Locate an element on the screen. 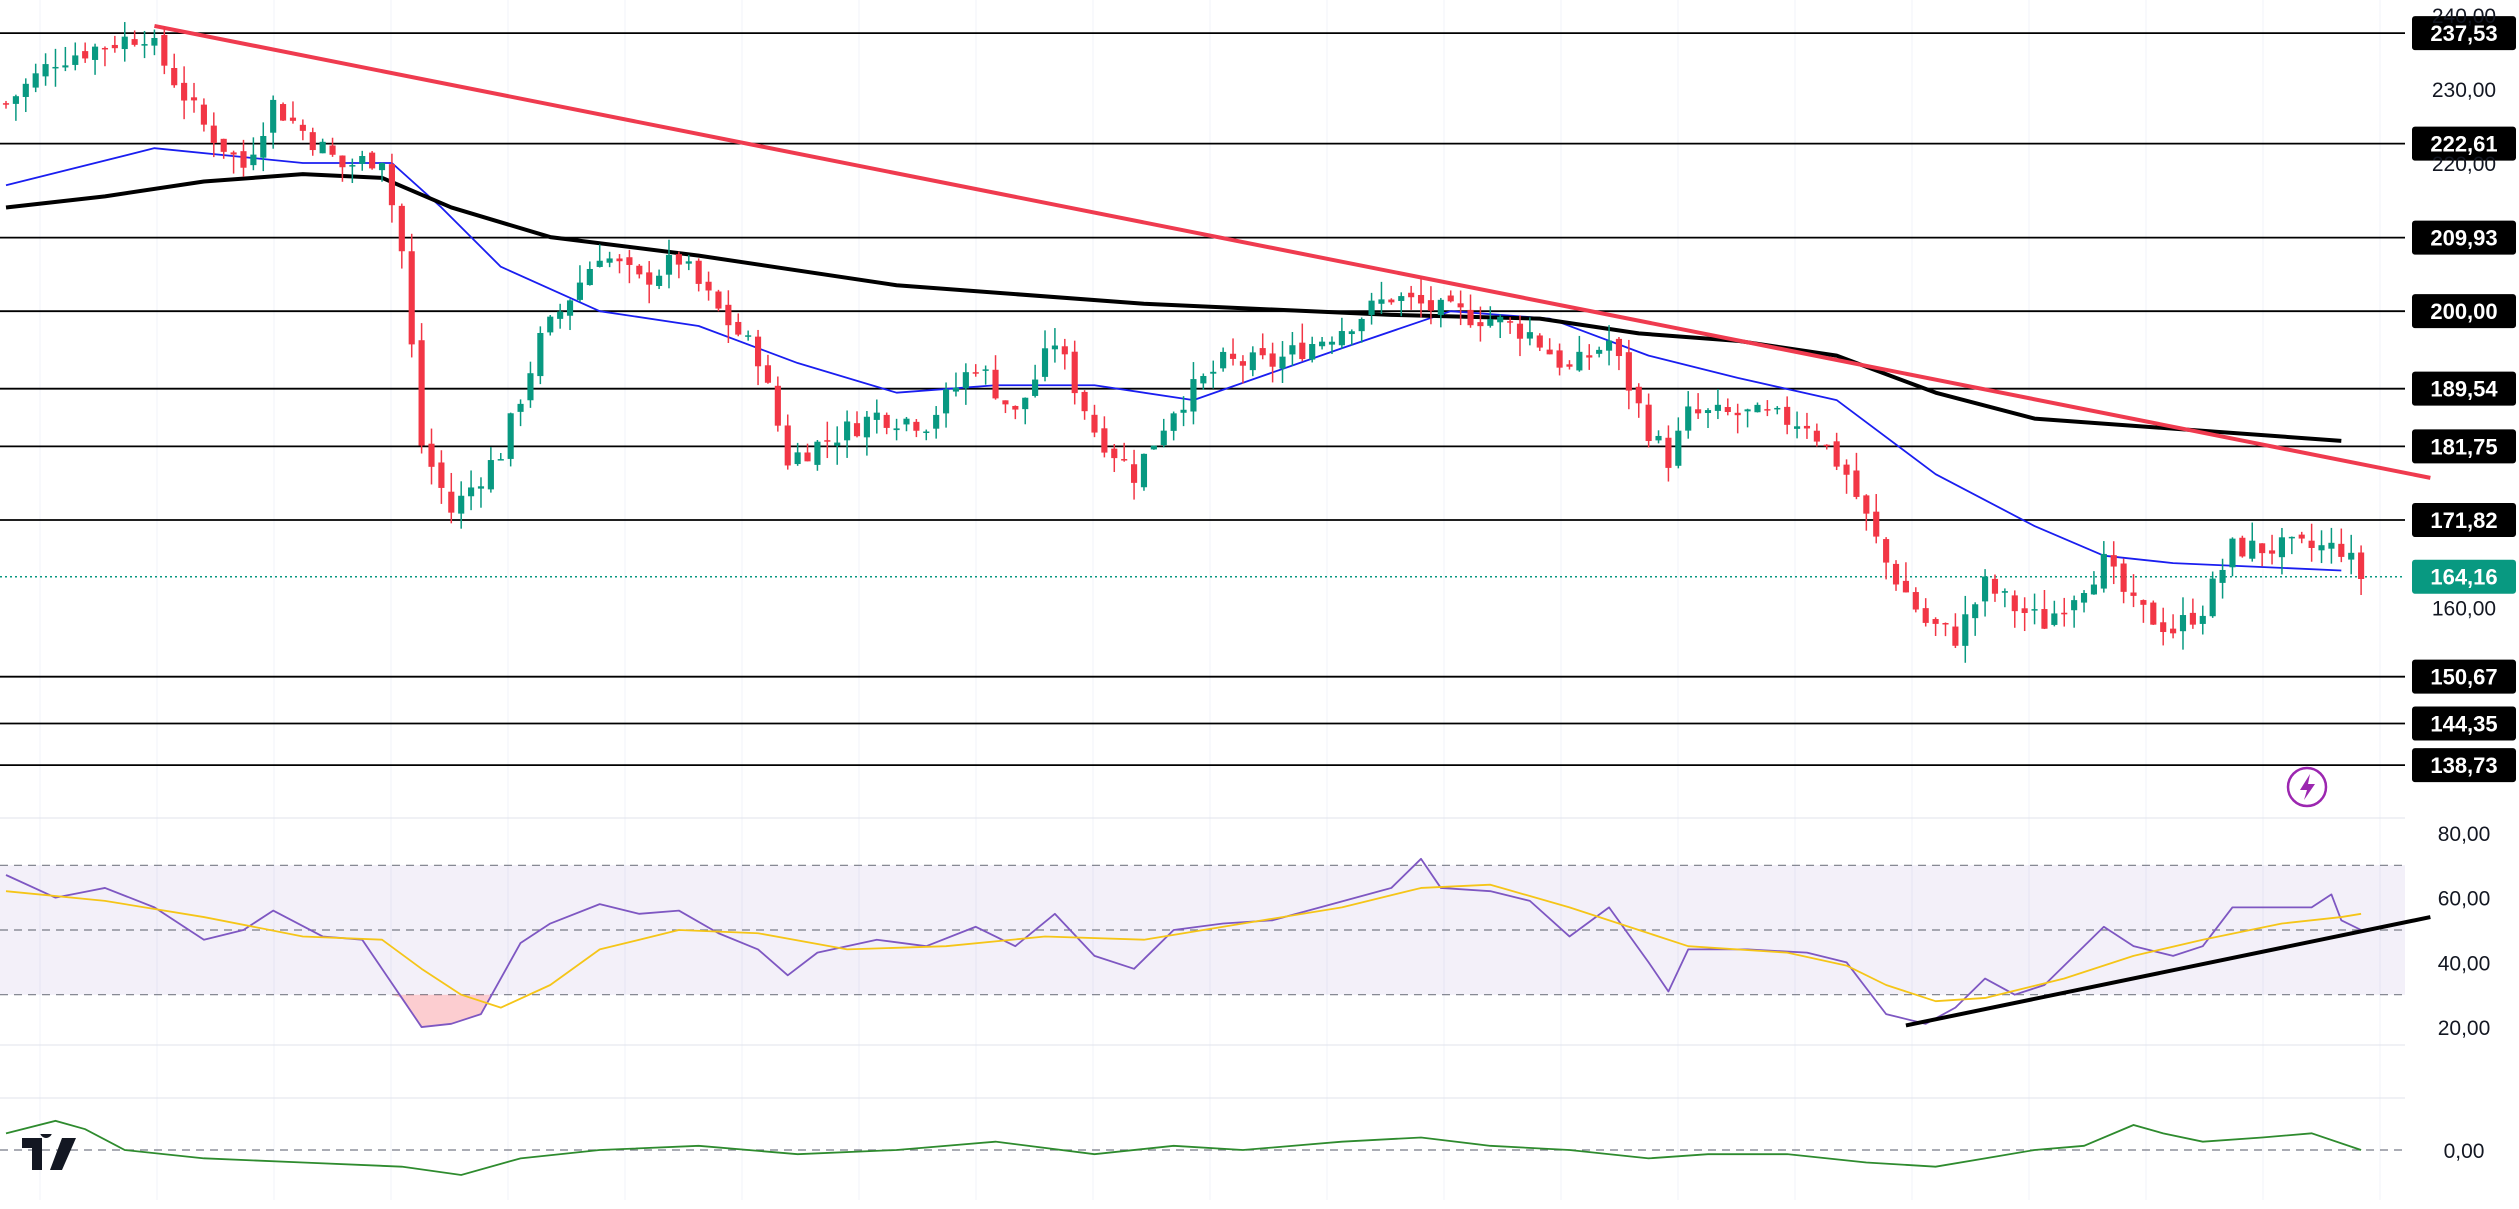 This screenshot has height=1209, width=2519. level-label: 237,53 is located at coordinates (2463, 33).